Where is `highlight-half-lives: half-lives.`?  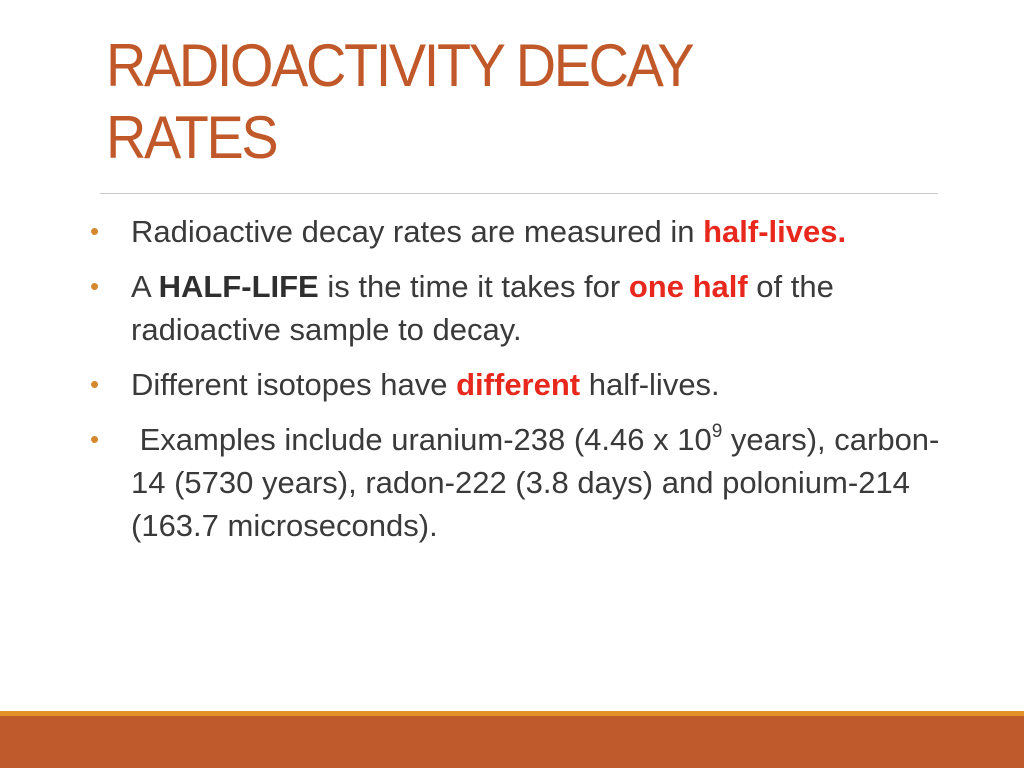
highlight-half-lives: half-lives. is located at coordinates (775, 231).